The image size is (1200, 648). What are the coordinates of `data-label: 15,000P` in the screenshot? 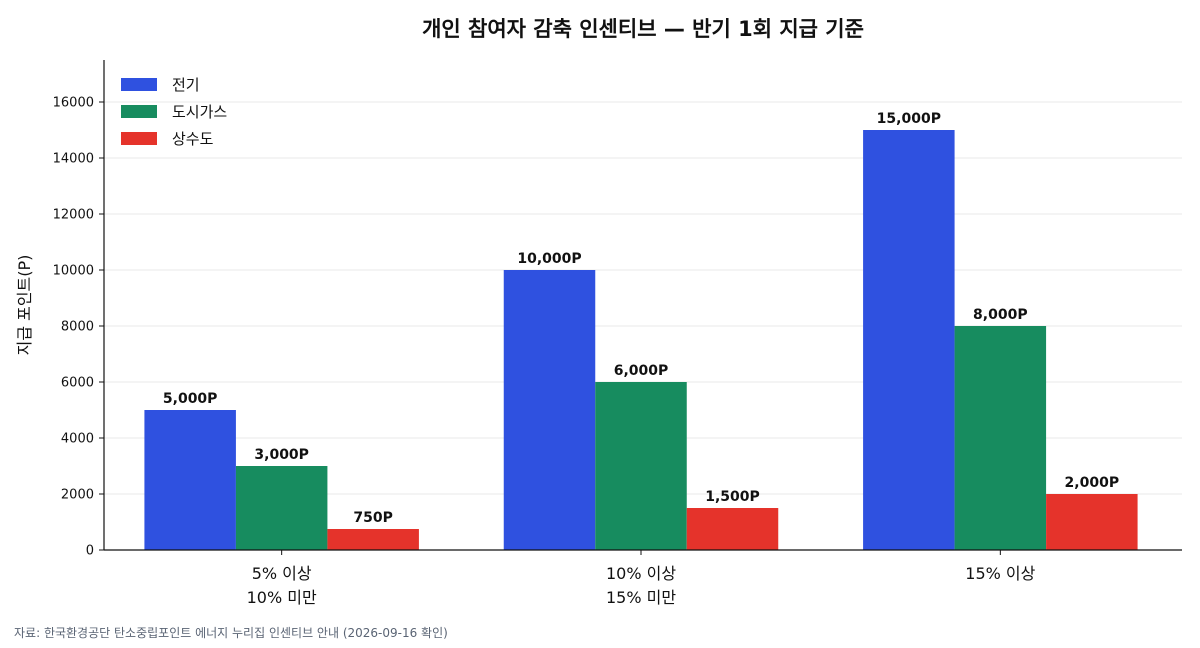 It's located at (909, 119).